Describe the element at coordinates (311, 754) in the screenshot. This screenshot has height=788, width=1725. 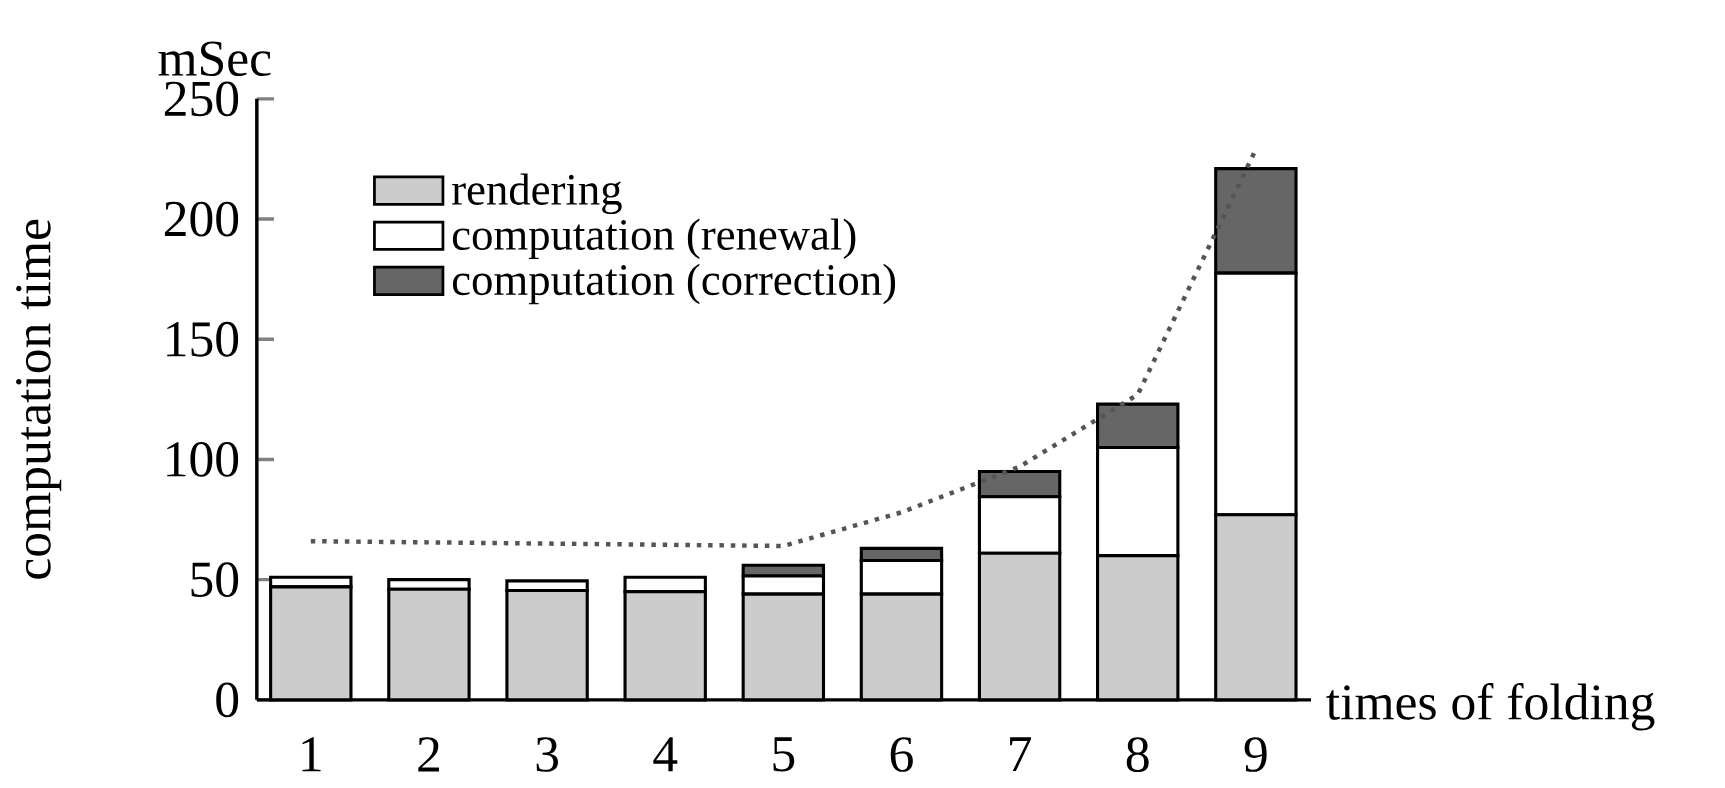
I see `x-tick-label: 1` at that location.